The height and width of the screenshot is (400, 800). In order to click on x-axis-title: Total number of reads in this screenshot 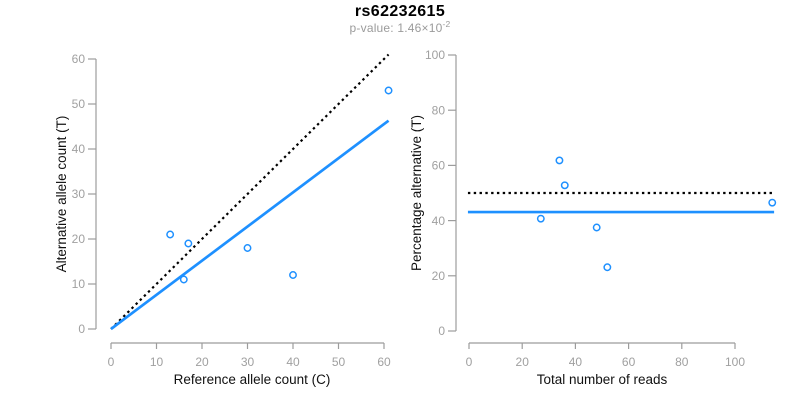, I will do `click(602, 379)`.